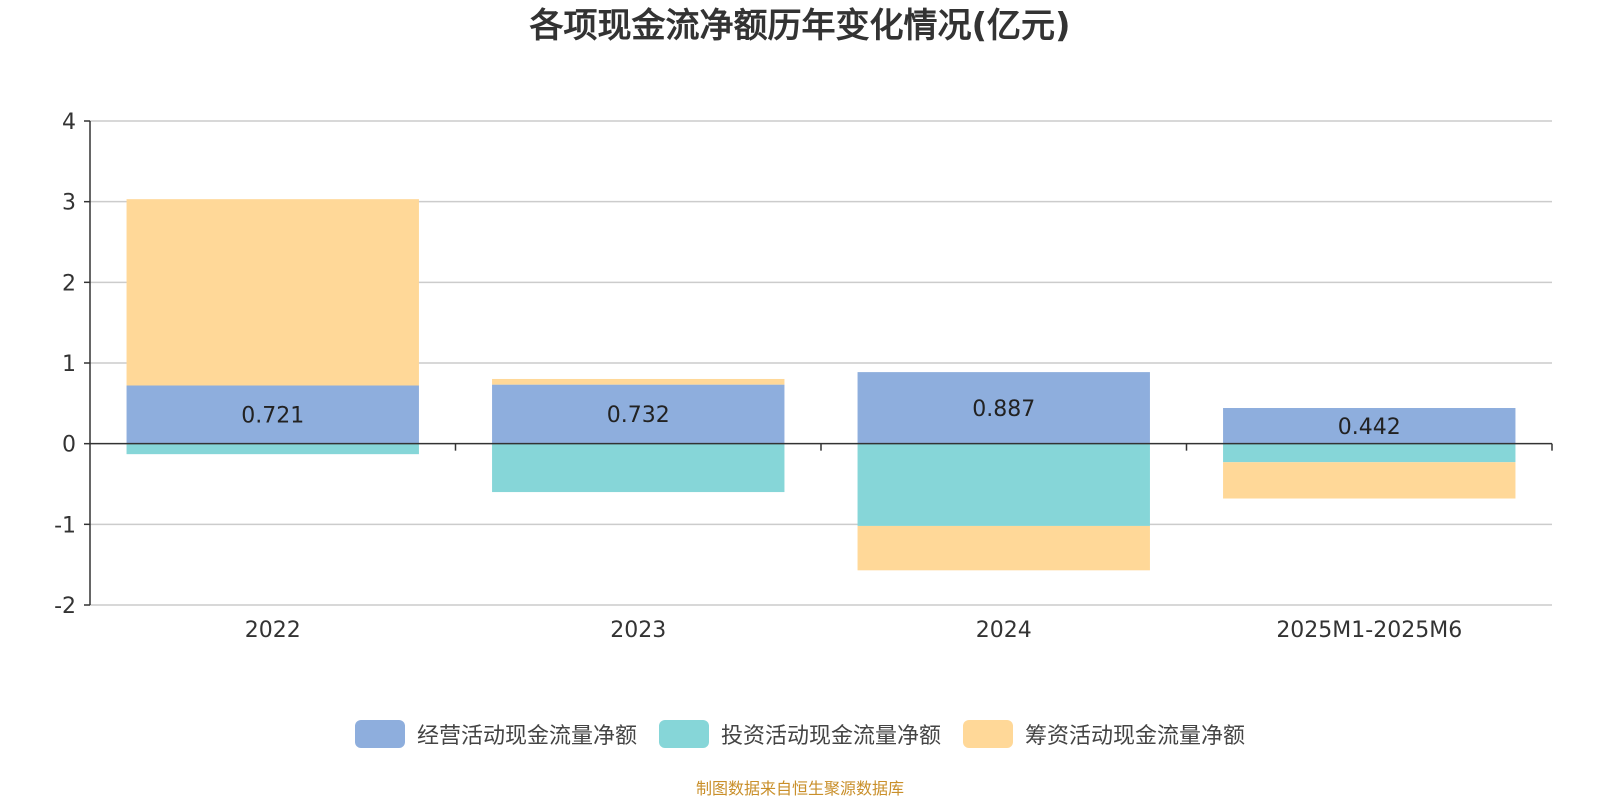  Describe the element at coordinates (820, 418) in the screenshot. I see `data-labels: 0.721 0.732 0.887 0.442` at that location.